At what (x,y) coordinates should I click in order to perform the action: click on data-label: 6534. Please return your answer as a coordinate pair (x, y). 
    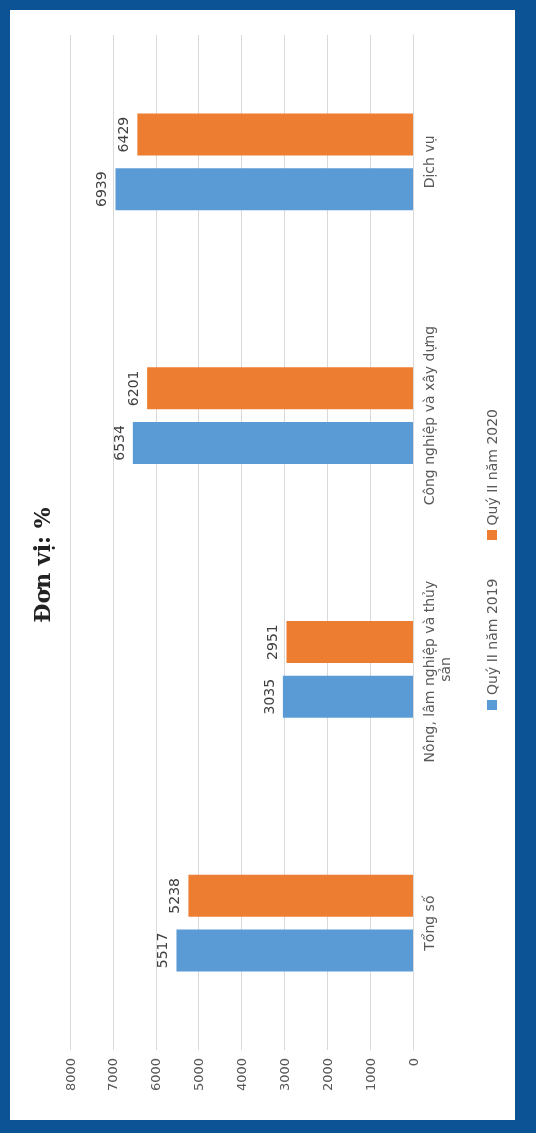
    Looking at the image, I should click on (118, 443).